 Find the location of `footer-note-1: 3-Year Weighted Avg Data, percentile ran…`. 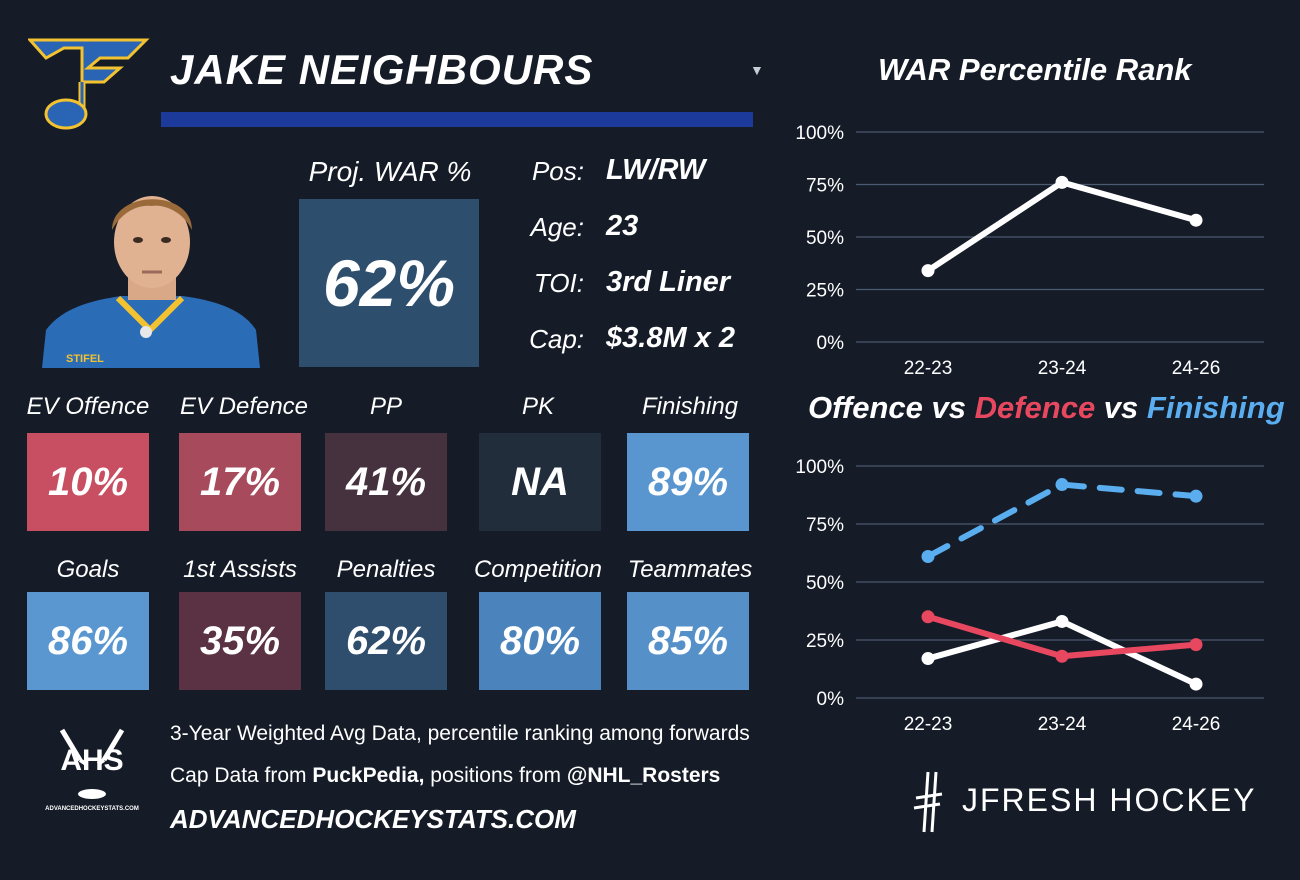

footer-note-1: 3-Year Weighted Avg Data, percentile ran… is located at coordinates (460, 733).